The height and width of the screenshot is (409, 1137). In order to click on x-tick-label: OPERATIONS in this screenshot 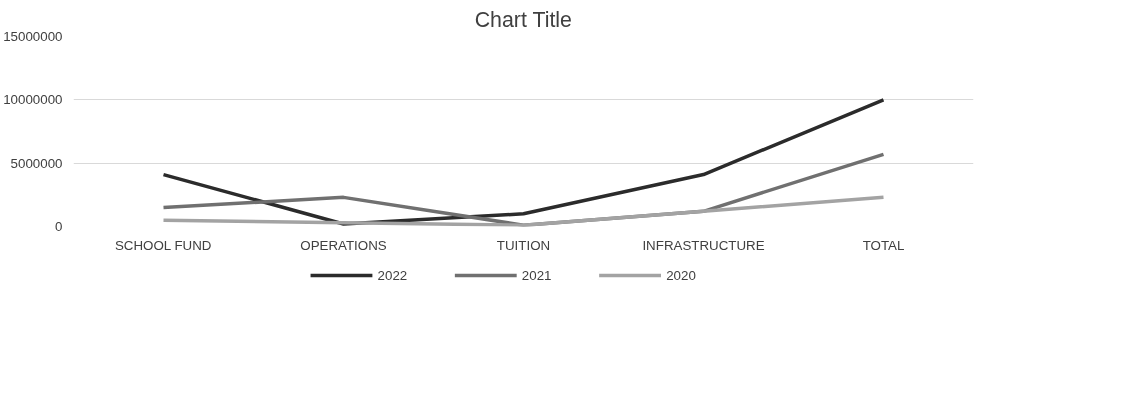, I will do `click(343, 245)`.